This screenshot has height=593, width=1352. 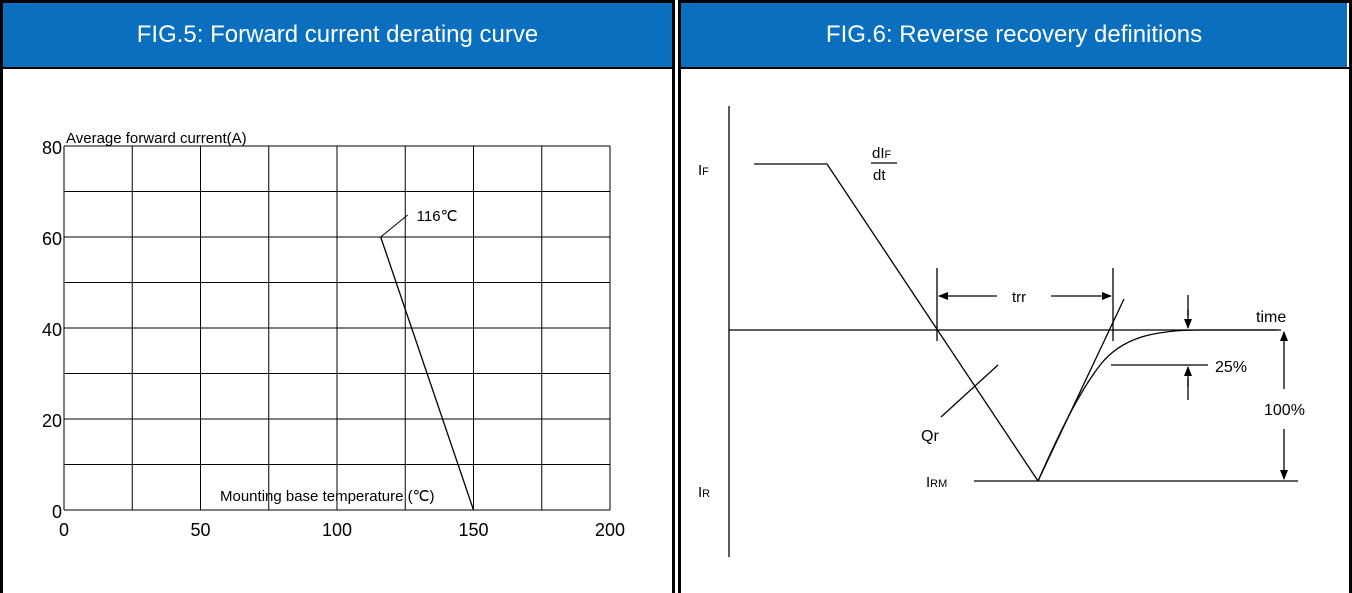 I want to click on x-tick-label: 100, so click(x=337, y=530).